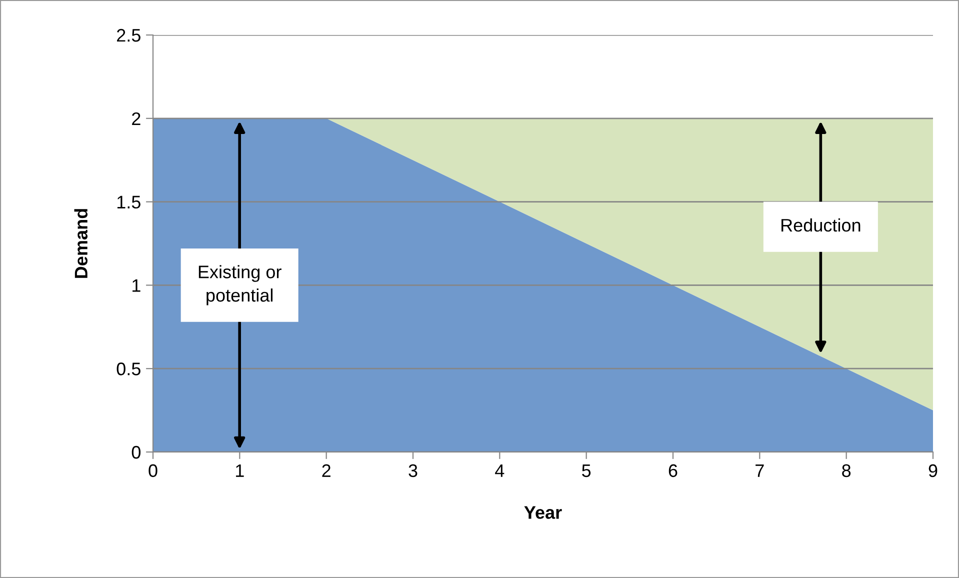 This screenshot has width=959, height=578. What do you see at coordinates (240, 470) in the screenshot?
I see `x-tick-label: 1` at bounding box center [240, 470].